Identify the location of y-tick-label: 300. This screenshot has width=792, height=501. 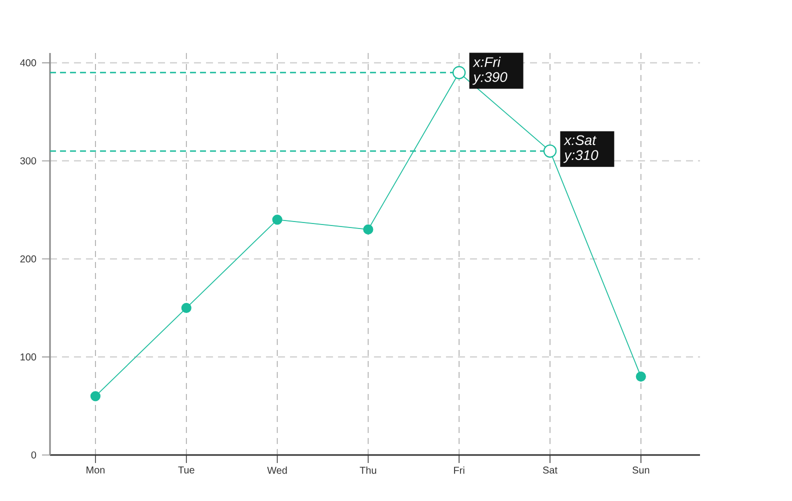
(28, 160).